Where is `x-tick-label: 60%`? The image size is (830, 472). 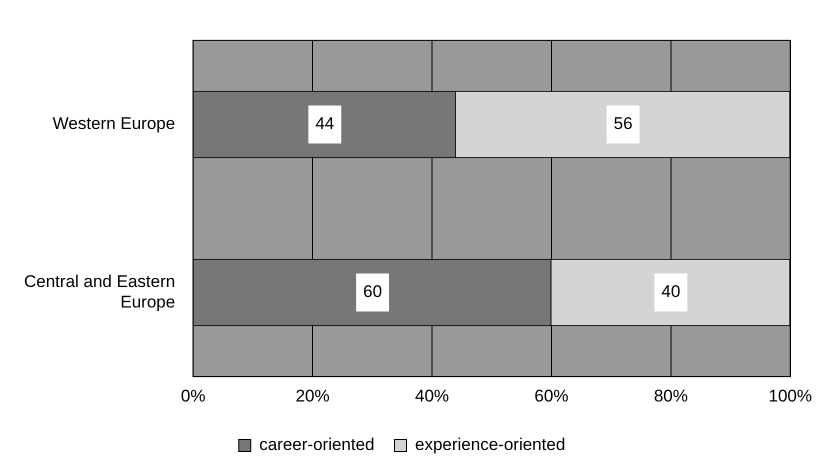 x-tick-label: 60% is located at coordinates (551, 396).